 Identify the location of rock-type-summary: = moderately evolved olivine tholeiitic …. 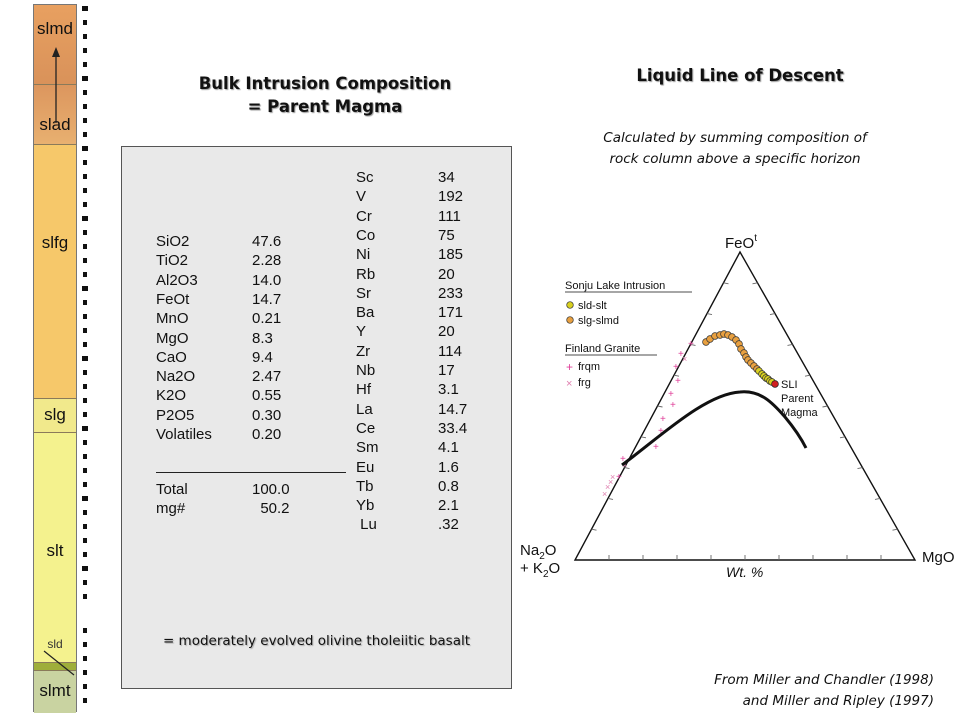
(316, 641).